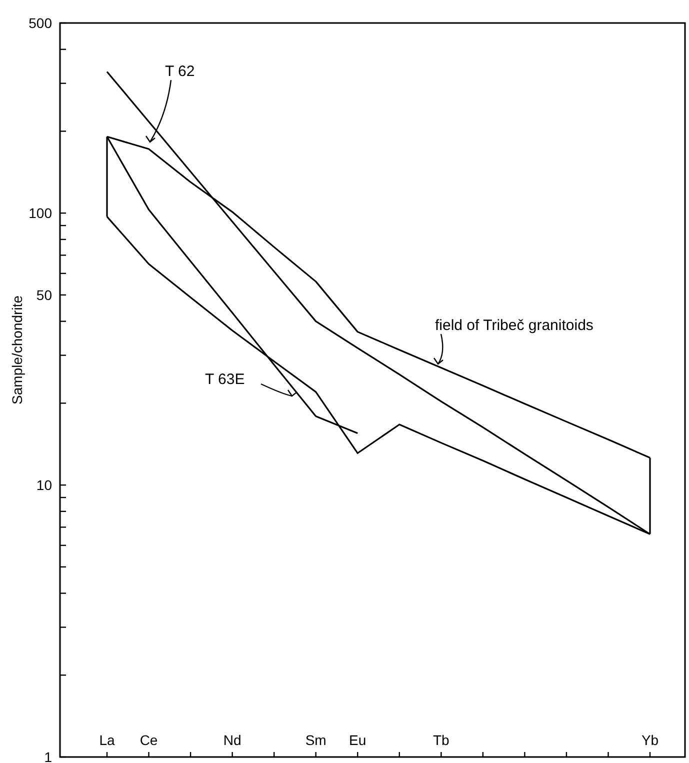  What do you see at coordinates (48, 755) in the screenshot?
I see `y-tick-label: 1` at bounding box center [48, 755].